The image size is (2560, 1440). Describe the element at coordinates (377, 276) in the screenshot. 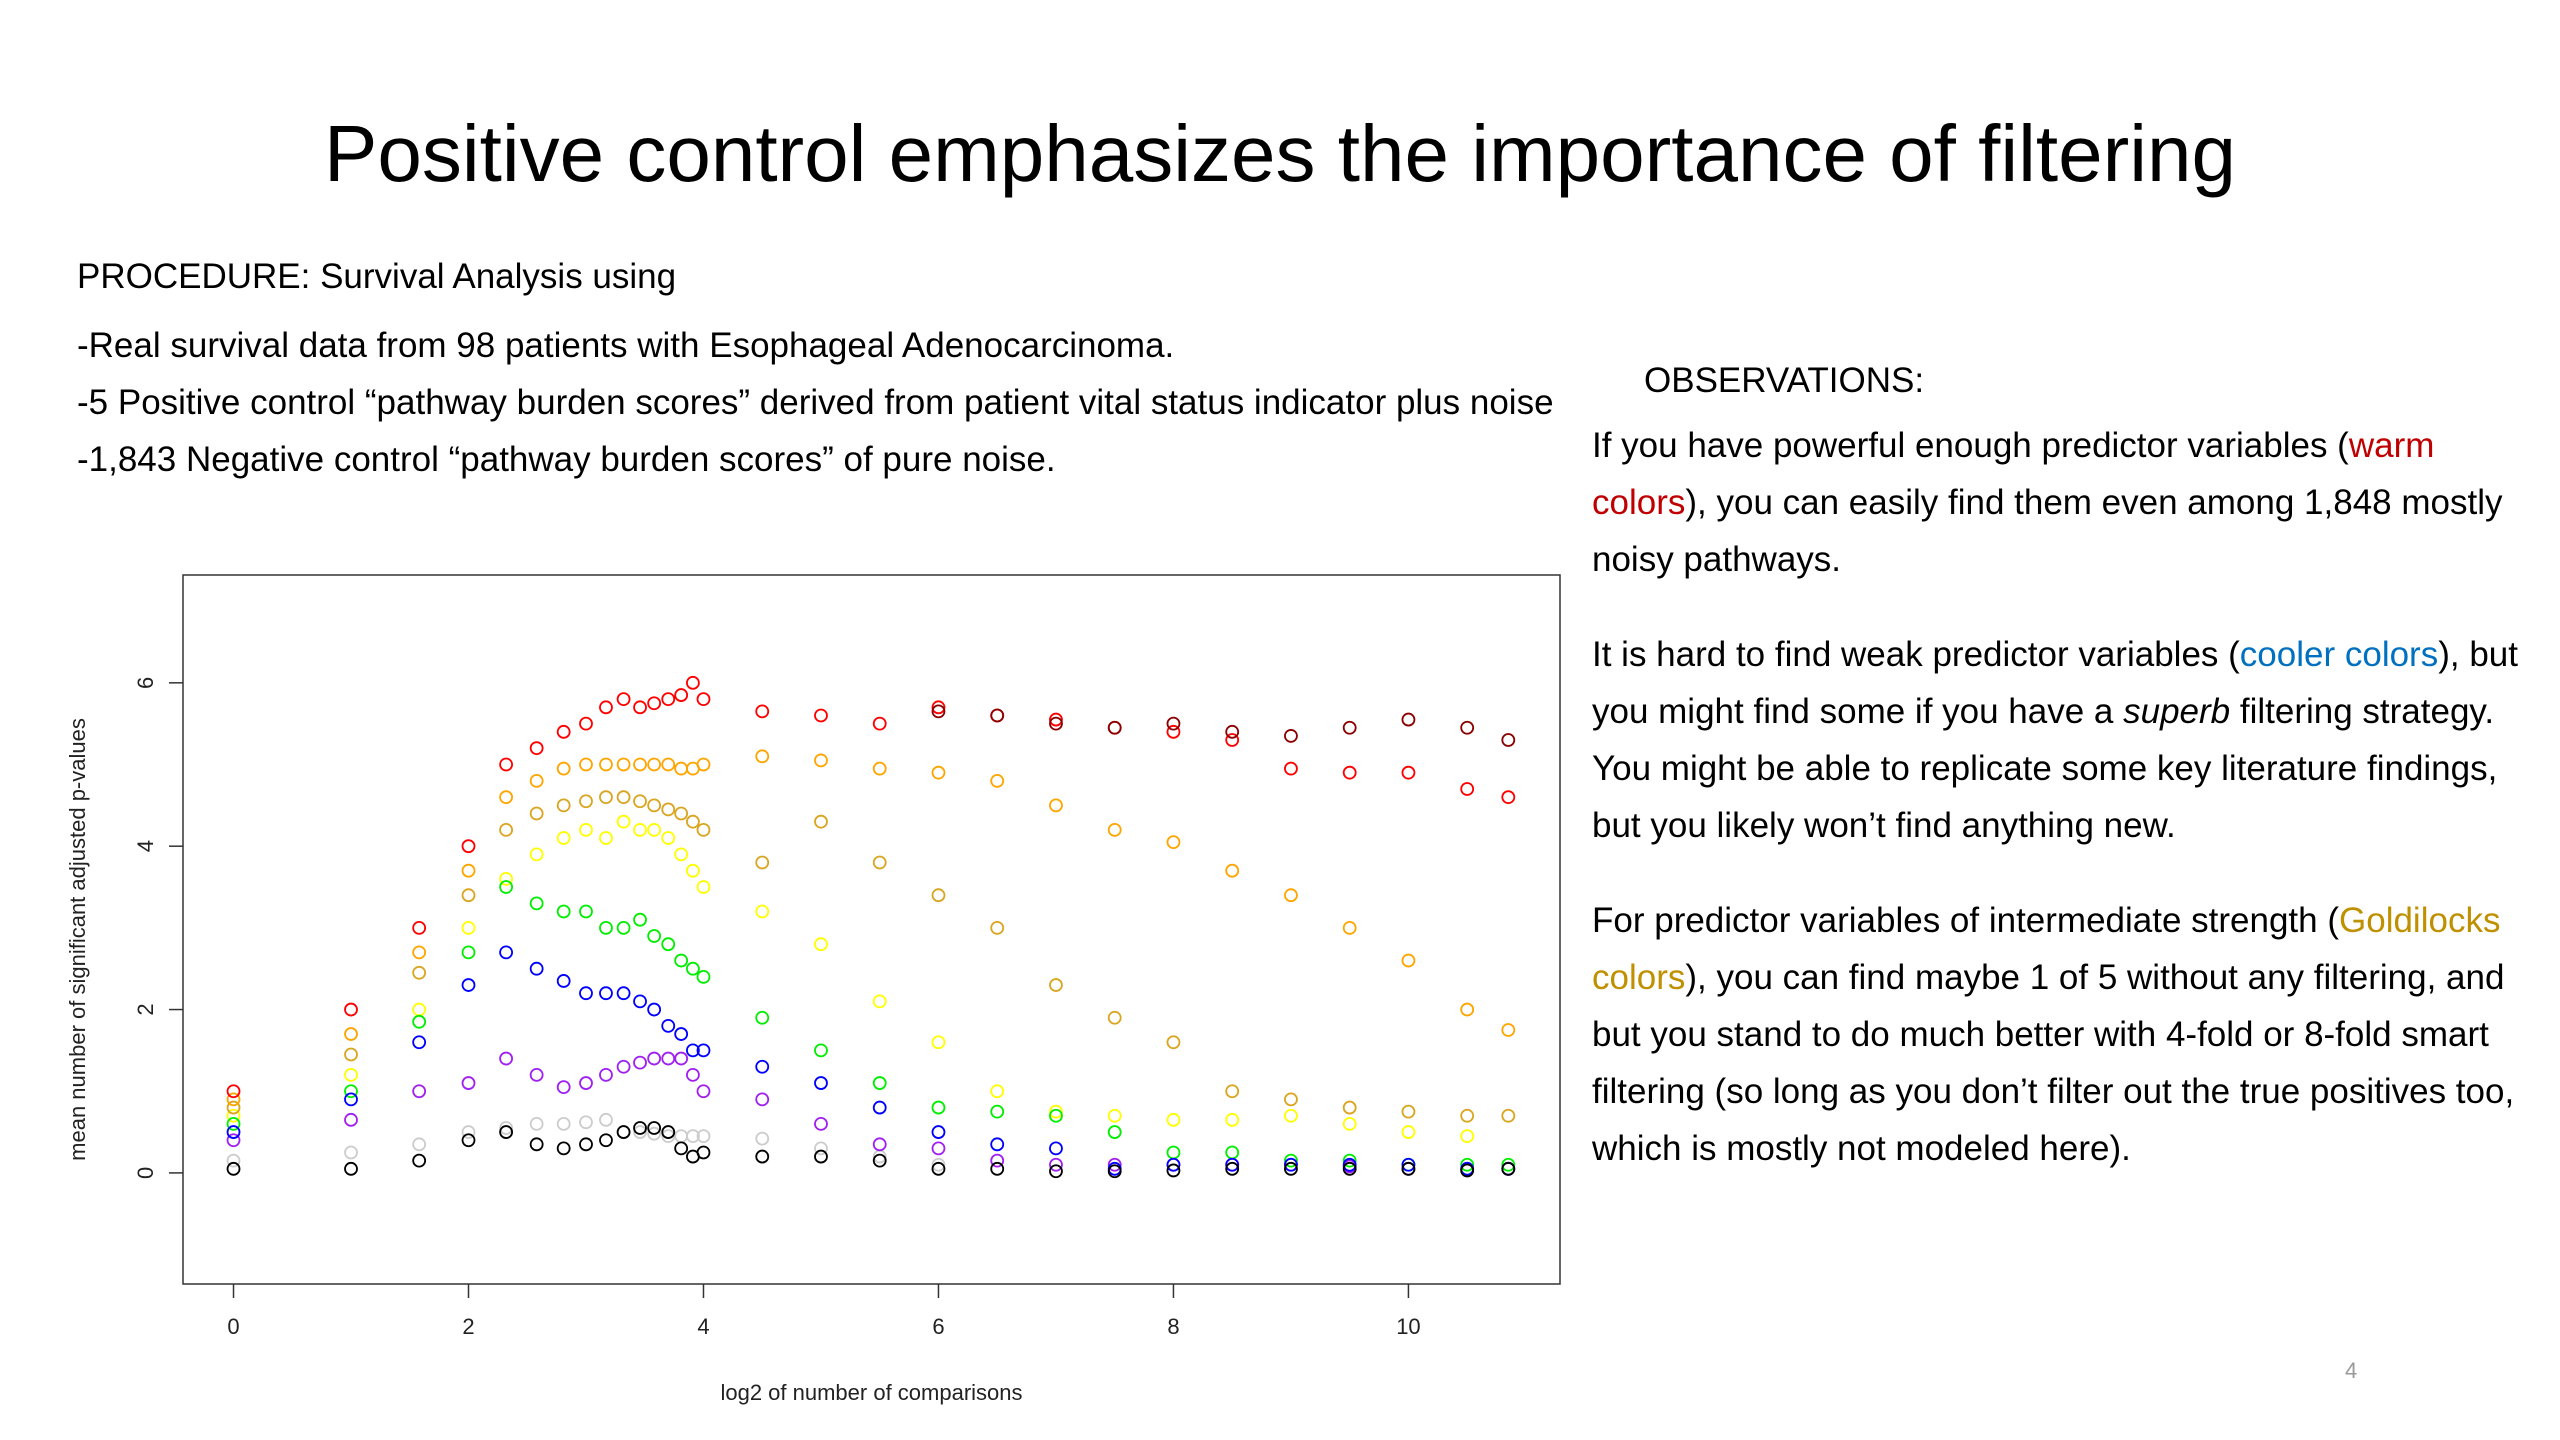

I see `procedure-heading: PROCEDURE: Survival Analysis using` at that location.